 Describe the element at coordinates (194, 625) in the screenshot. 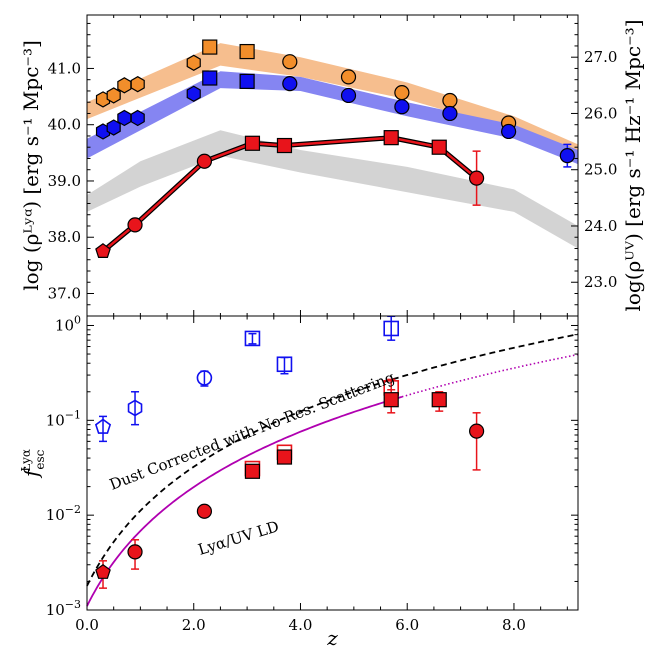

I see `x-tick-label: 2.0` at that location.